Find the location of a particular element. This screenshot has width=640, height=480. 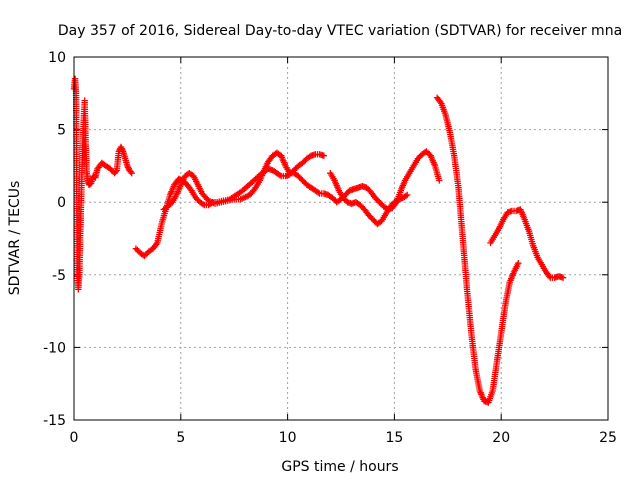

series-6-points is located at coordinates (527, 243).